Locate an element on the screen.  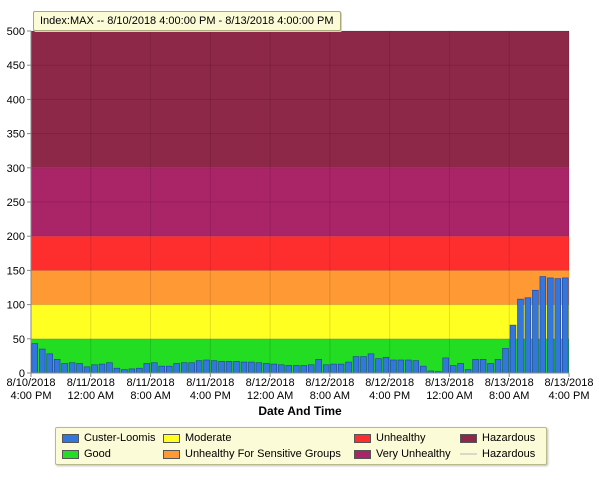
y-tick-label: 400 is located at coordinates (16, 100).